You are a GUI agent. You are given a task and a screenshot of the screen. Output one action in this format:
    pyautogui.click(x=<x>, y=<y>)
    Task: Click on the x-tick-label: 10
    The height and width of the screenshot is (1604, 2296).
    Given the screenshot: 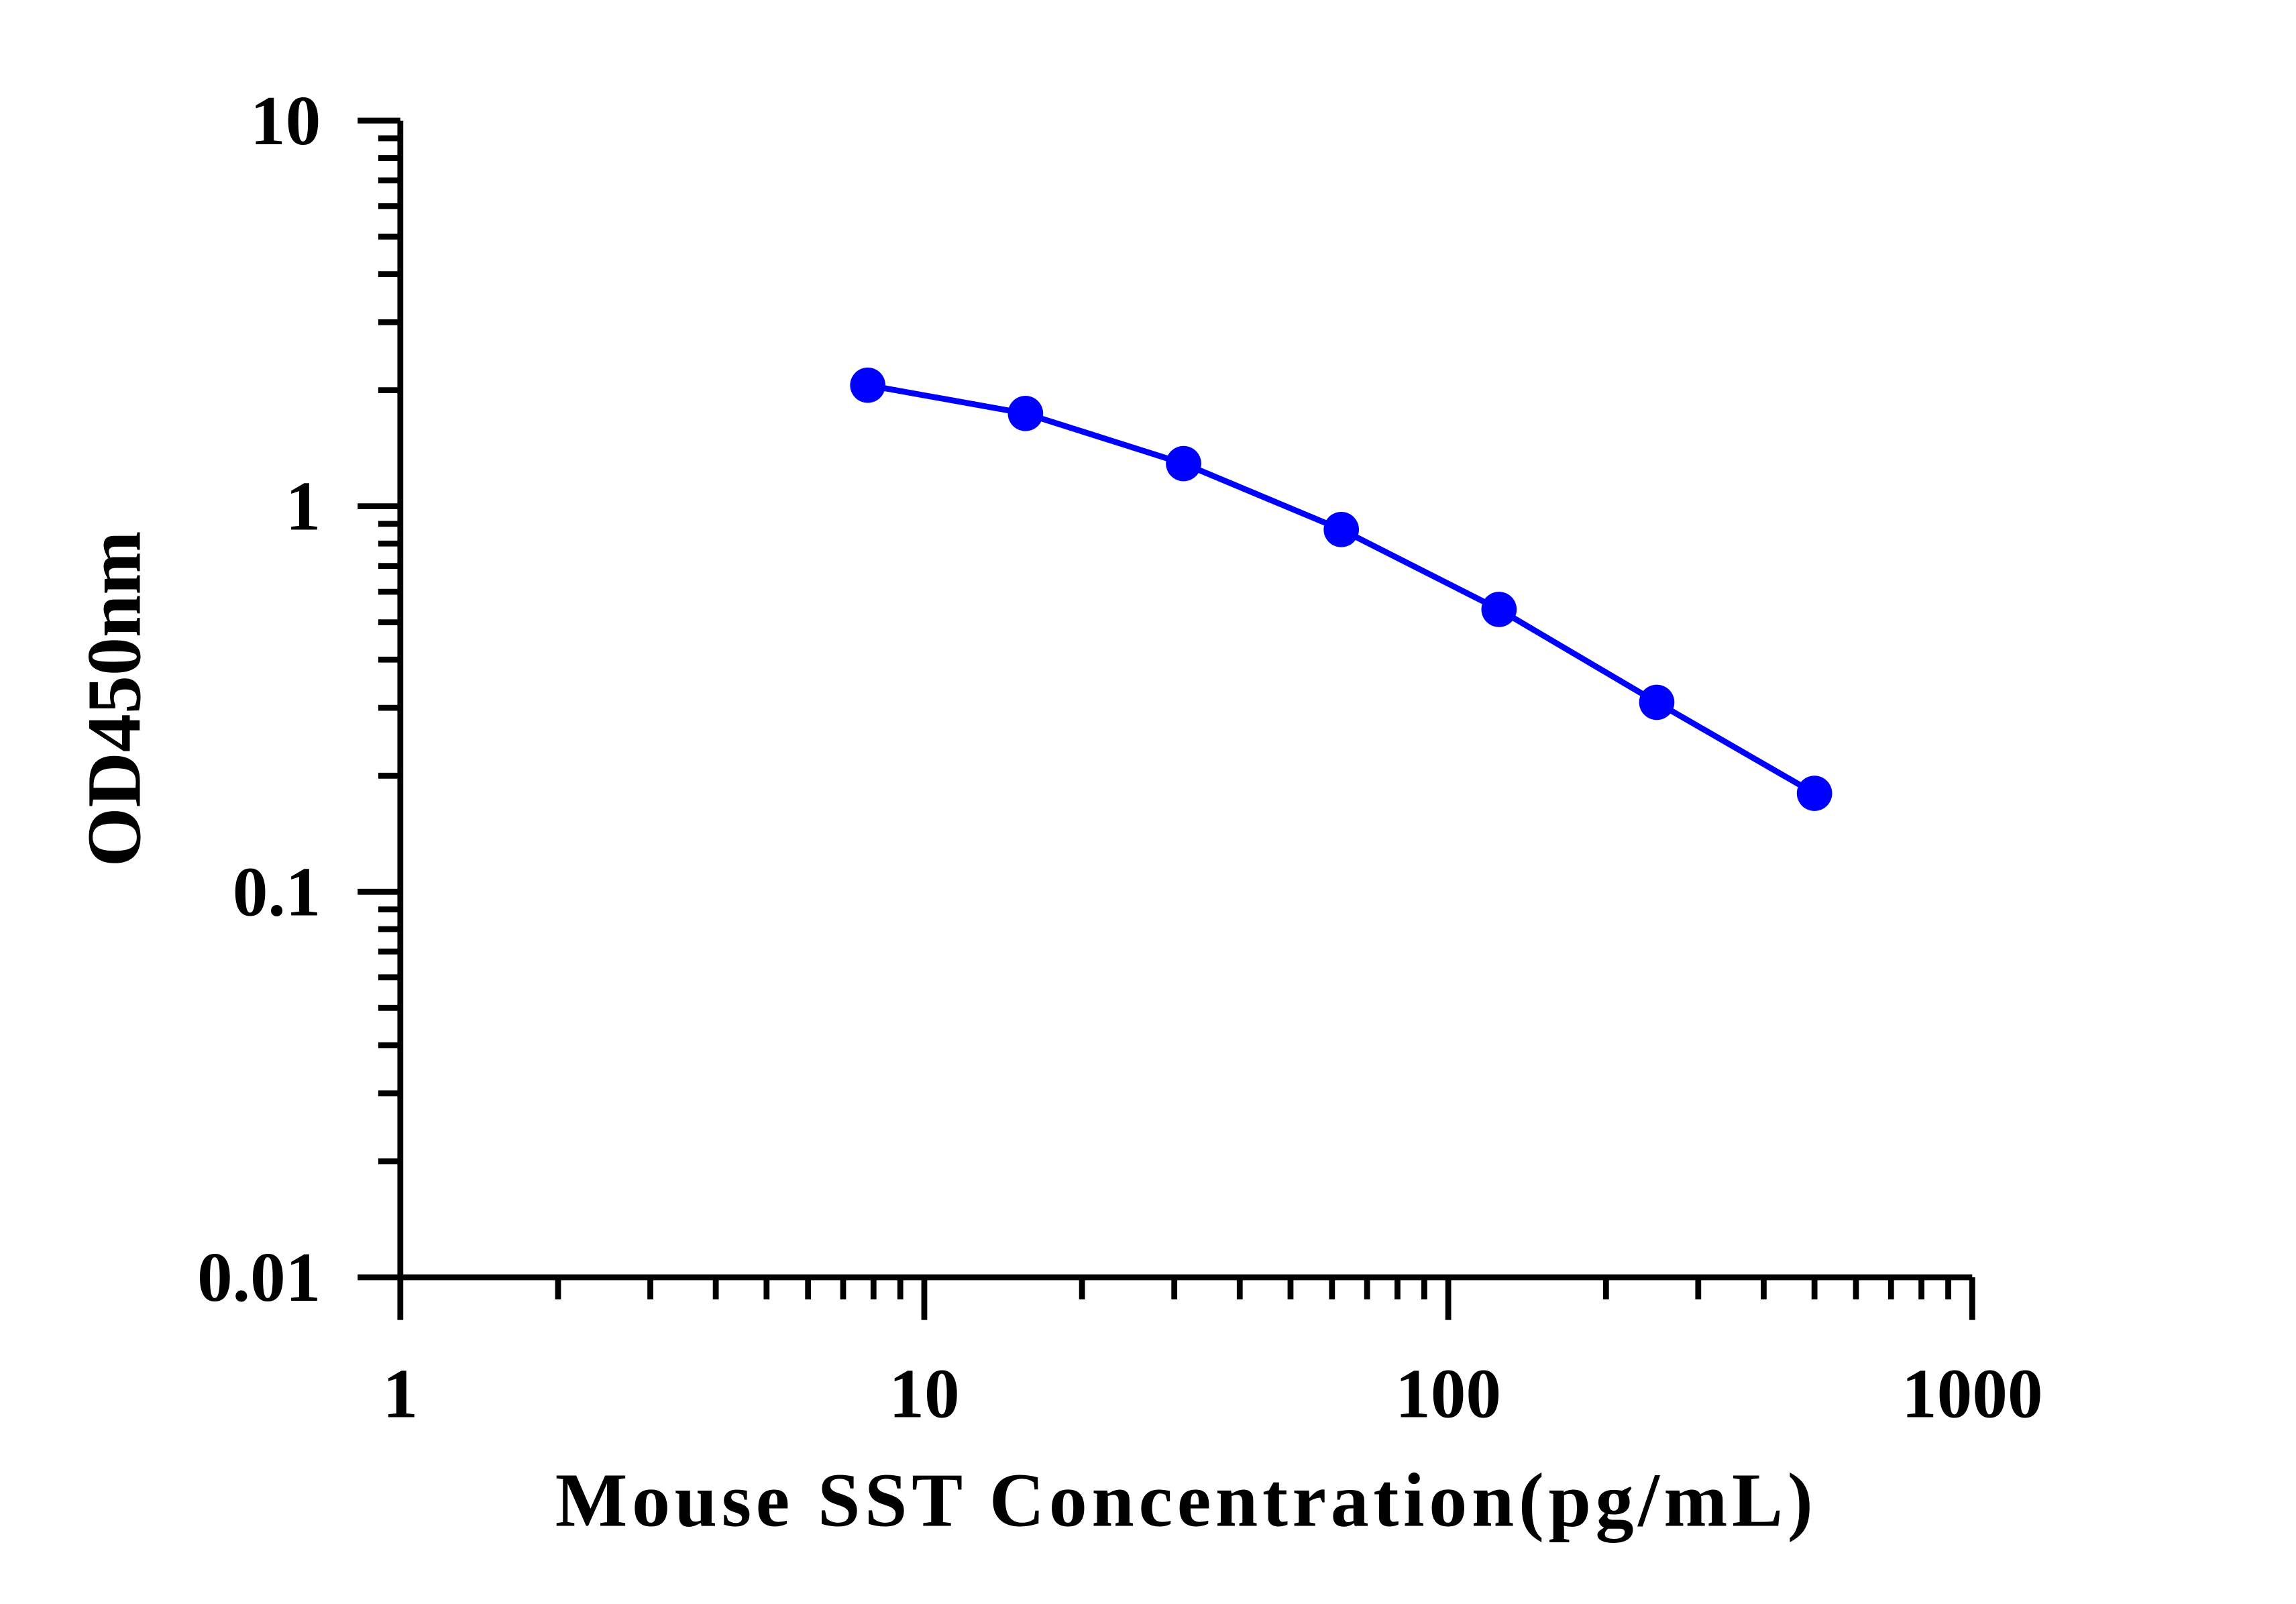 What is the action you would take?
    pyautogui.click(x=924, y=1393)
    